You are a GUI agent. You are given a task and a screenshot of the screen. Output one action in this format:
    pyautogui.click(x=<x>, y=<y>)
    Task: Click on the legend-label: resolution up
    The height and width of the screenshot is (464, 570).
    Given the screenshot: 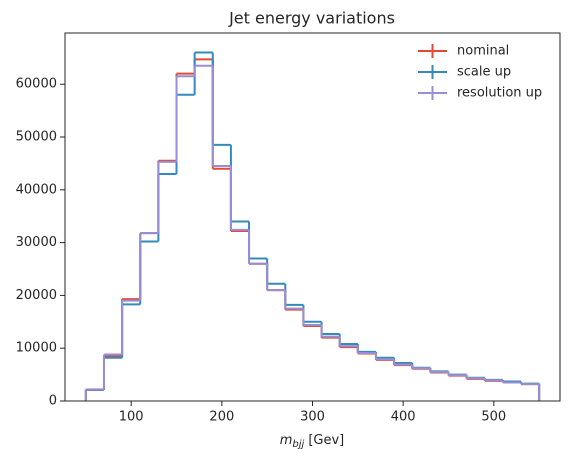 What is the action you would take?
    pyautogui.click(x=499, y=93)
    